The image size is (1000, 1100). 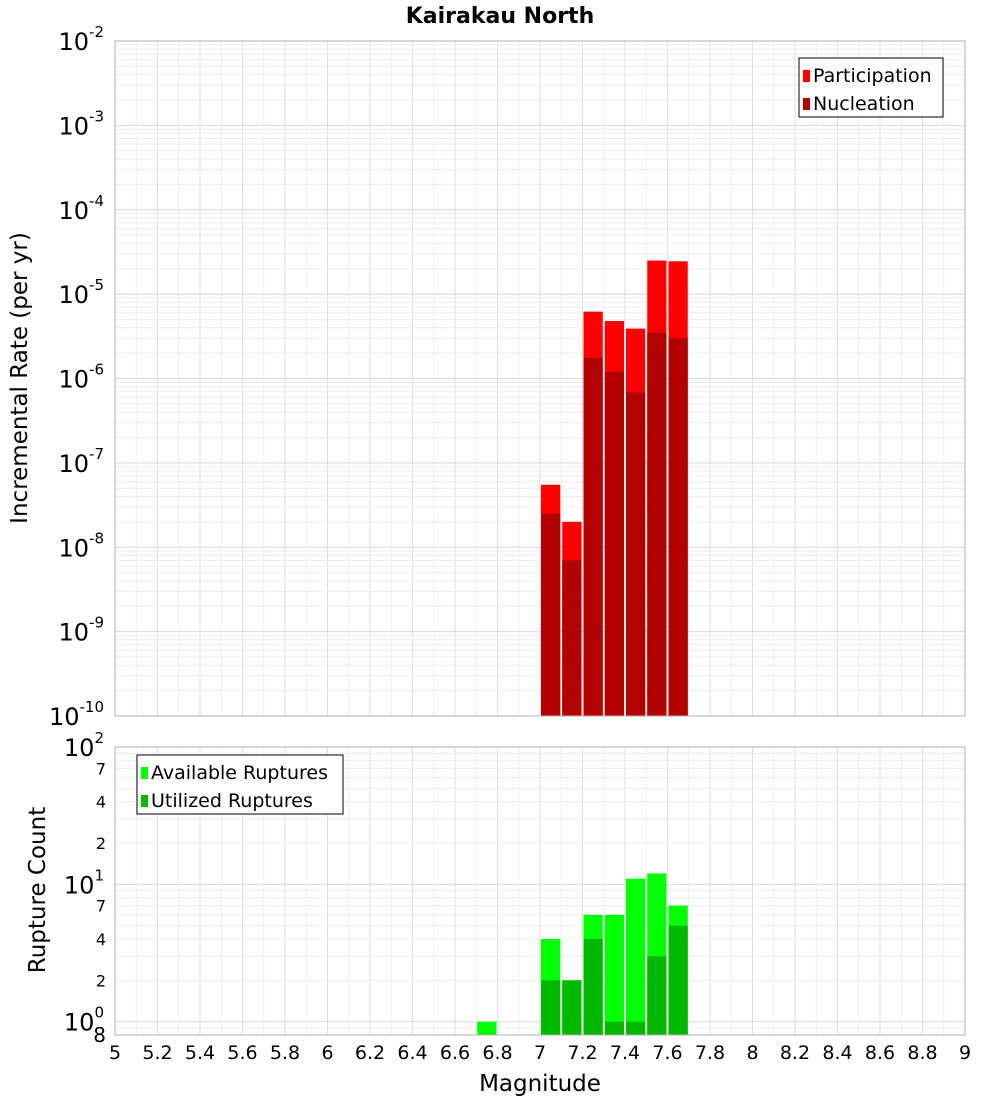 What do you see at coordinates (232, 801) in the screenshot?
I see `legend-label: Utilized Ruptures` at bounding box center [232, 801].